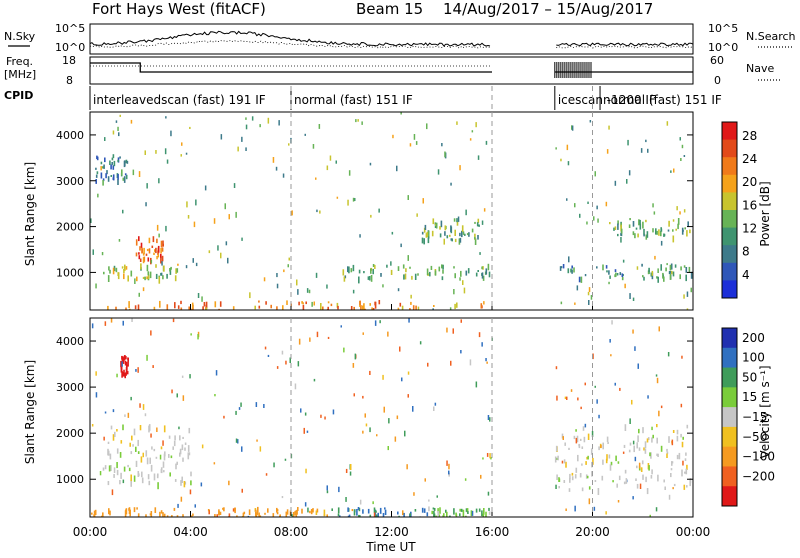 This screenshot has width=800, height=558. Describe the element at coordinates (592, 532) in the screenshot. I see `x-tick-label: 20:00` at that location.